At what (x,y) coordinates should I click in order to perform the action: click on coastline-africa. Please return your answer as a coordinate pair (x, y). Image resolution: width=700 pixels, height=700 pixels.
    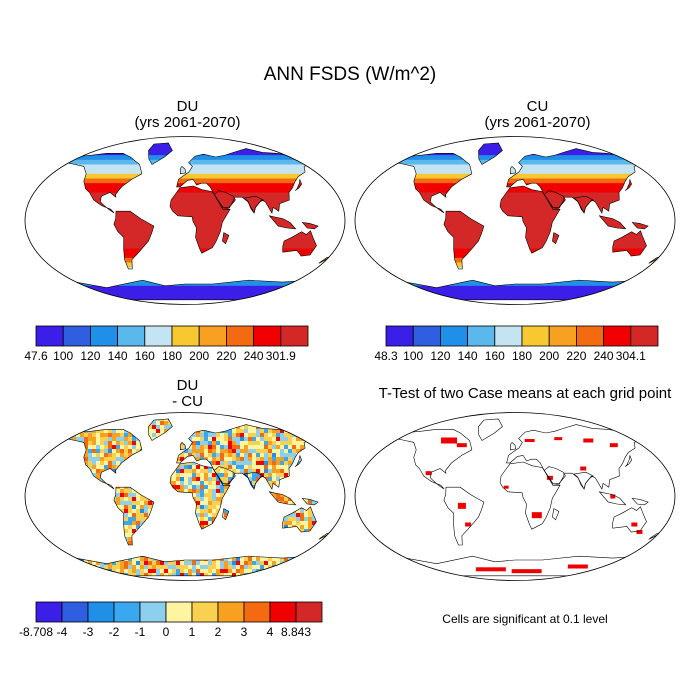
    Looking at the image, I should click on (530, 495).